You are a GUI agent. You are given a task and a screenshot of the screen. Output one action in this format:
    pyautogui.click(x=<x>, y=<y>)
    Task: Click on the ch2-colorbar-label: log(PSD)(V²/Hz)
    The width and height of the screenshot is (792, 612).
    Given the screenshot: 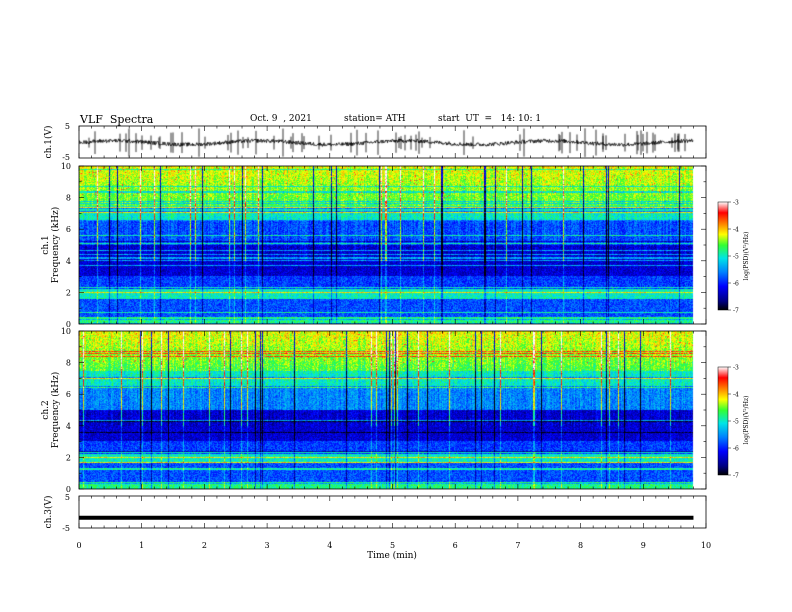 What is the action you would take?
    pyautogui.click(x=746, y=420)
    